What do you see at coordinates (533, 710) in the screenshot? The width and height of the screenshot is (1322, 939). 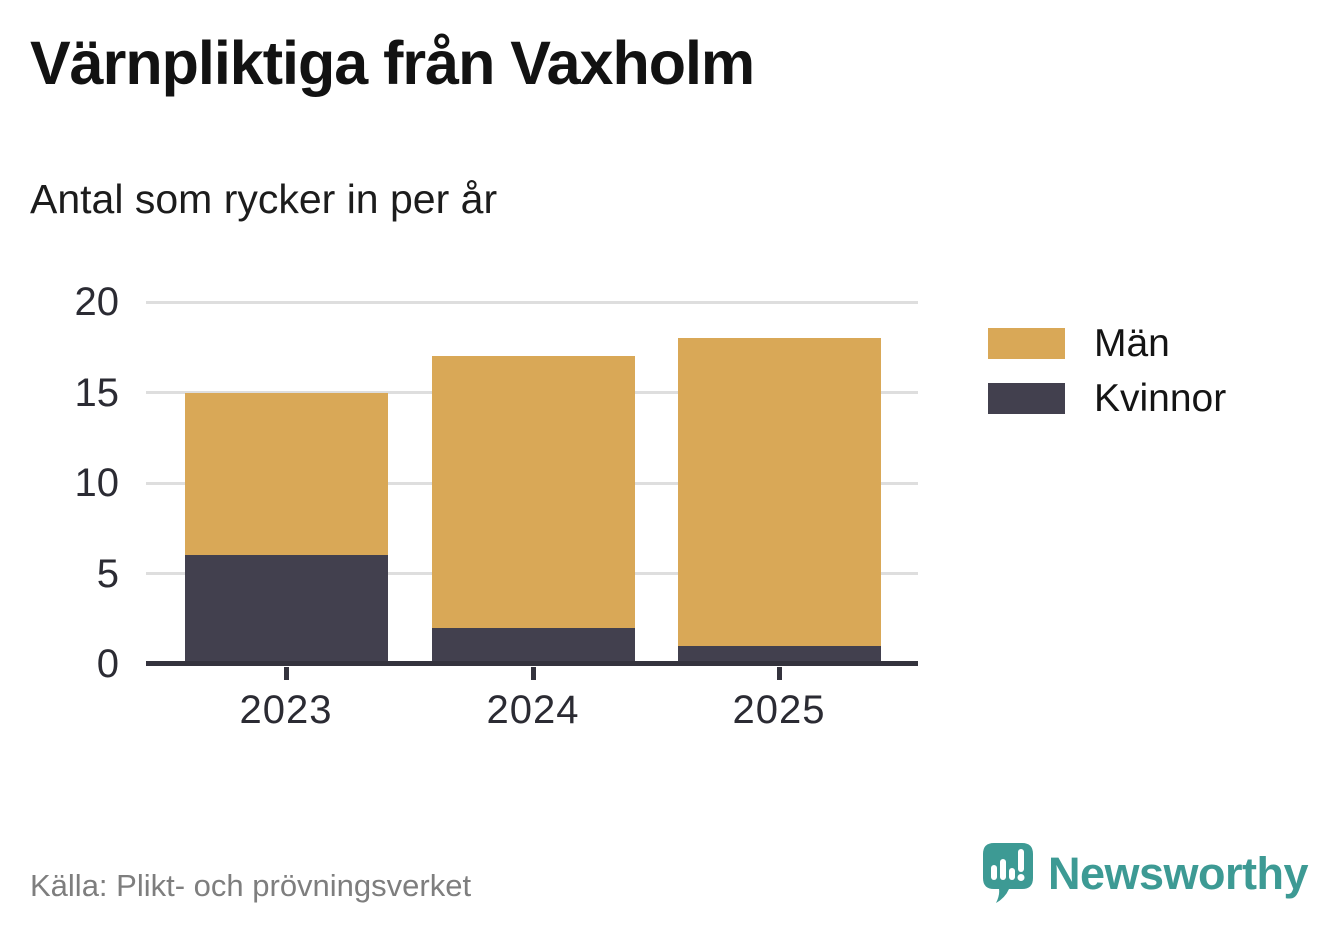 I see `x-tick-label-2024: 2024` at bounding box center [533, 710].